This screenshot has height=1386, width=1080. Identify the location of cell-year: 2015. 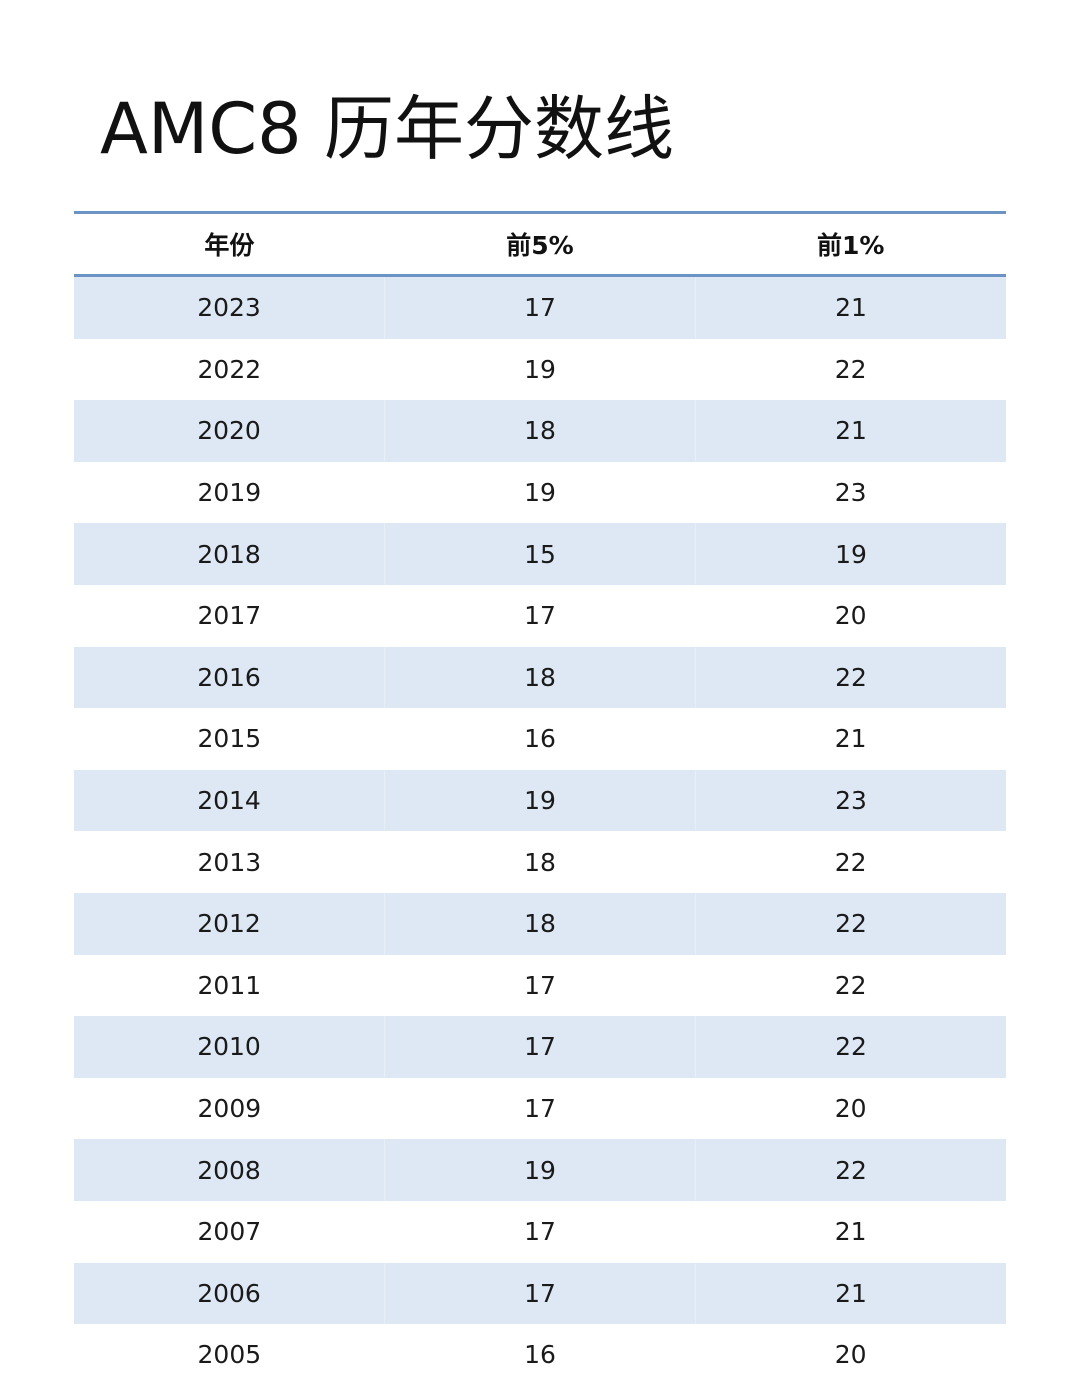
(229, 739).